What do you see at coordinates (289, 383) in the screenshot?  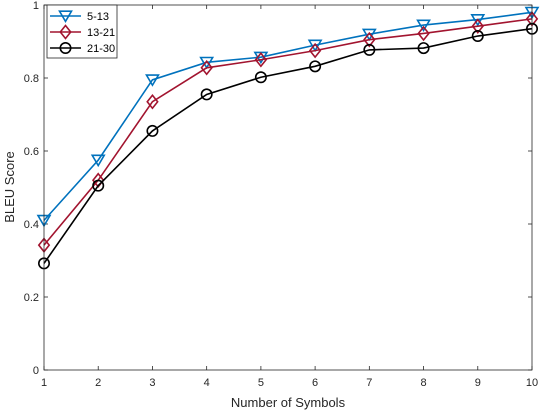 I see `x-tick-labels: 1 2 3 4 5 6 7 8 9 10` at bounding box center [289, 383].